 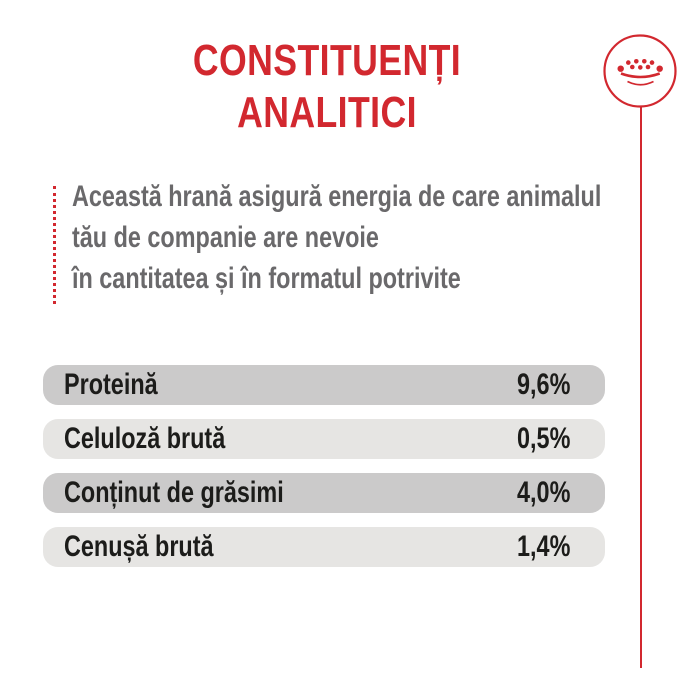 What do you see at coordinates (543, 384) in the screenshot?
I see `row-value: 9,6%` at bounding box center [543, 384].